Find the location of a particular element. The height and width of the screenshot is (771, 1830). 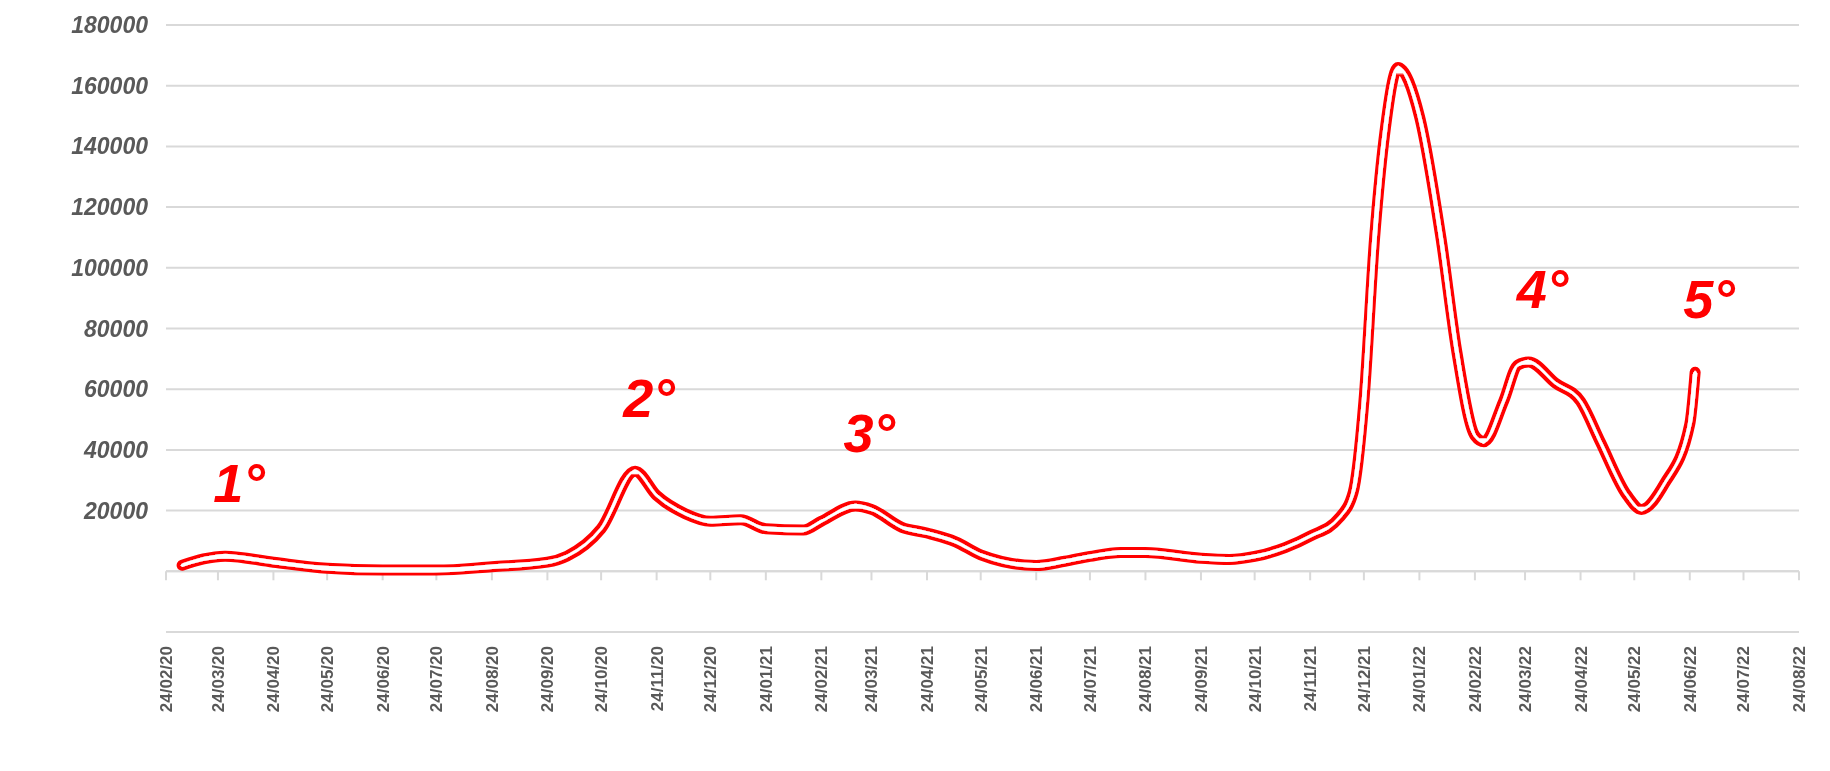

y-tick-label: 80000 is located at coordinates (116, 328).